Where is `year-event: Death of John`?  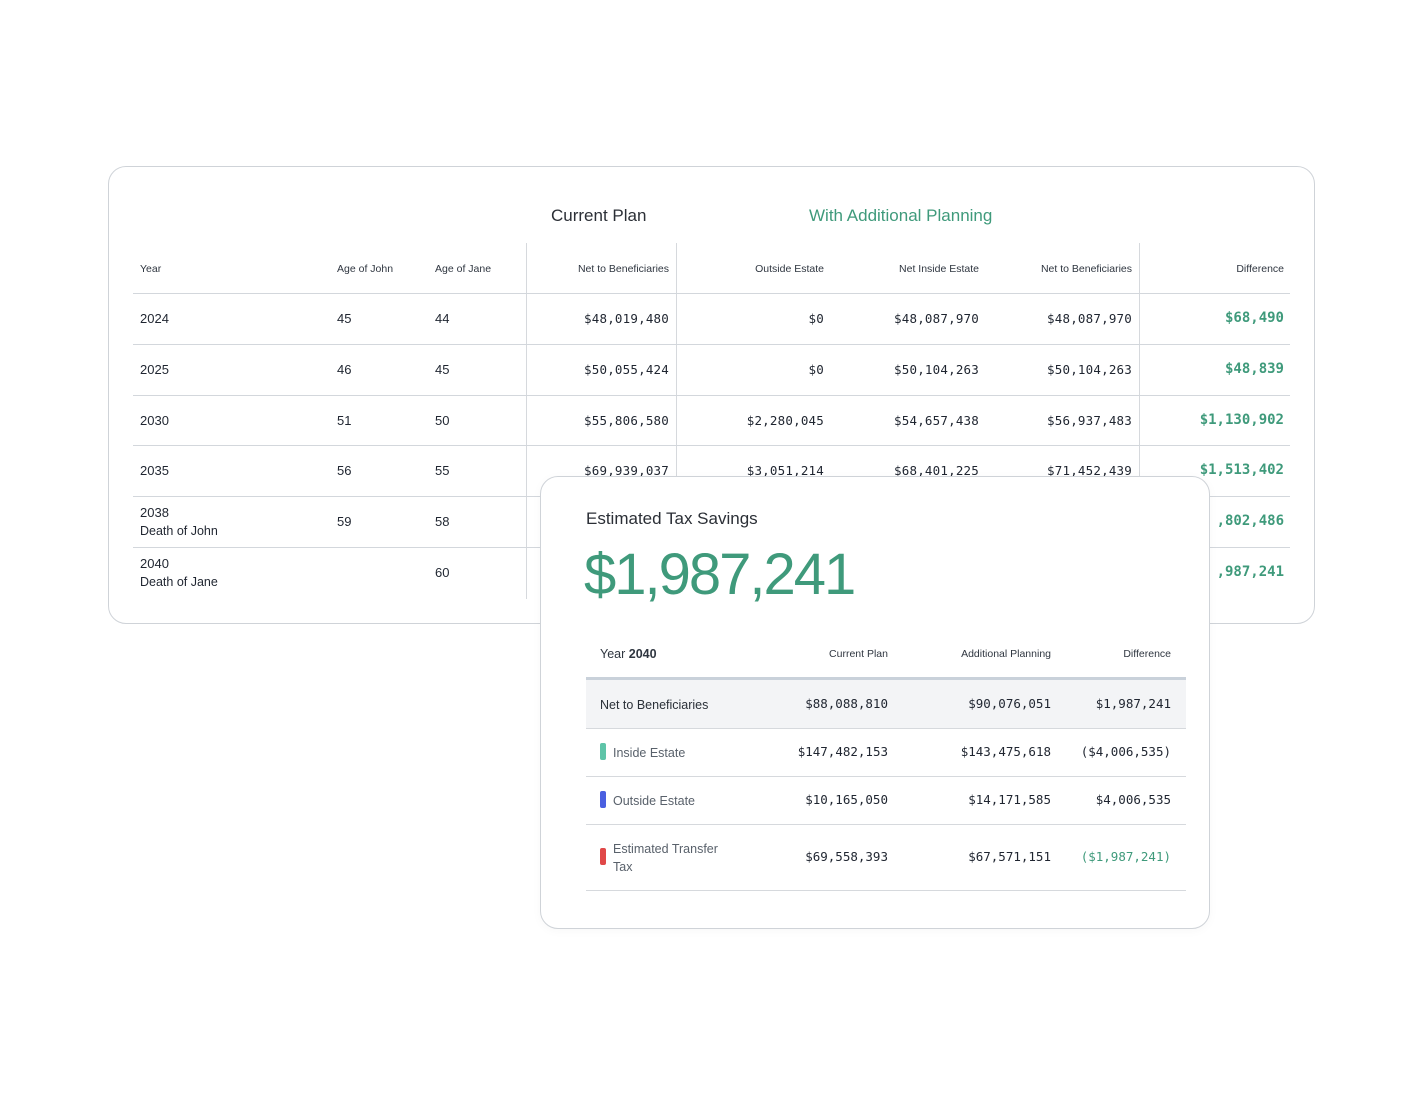
year-event: Death of John is located at coordinates (179, 531).